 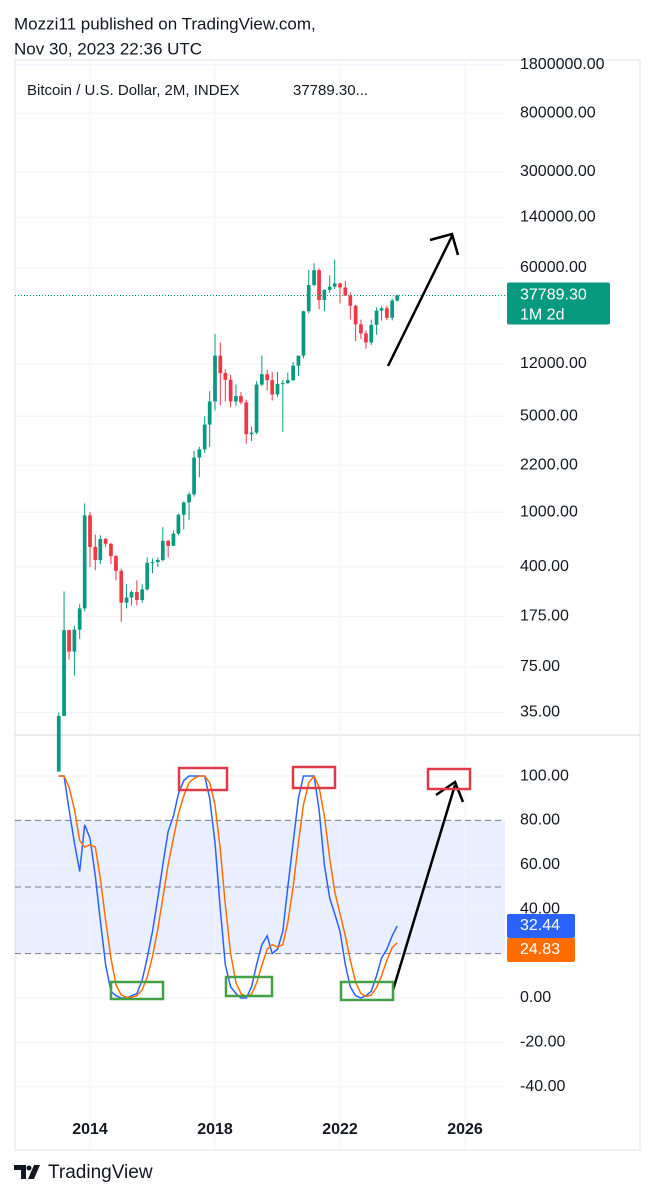 What do you see at coordinates (544, 775) in the screenshot?
I see `y-tick-label: 100.00` at bounding box center [544, 775].